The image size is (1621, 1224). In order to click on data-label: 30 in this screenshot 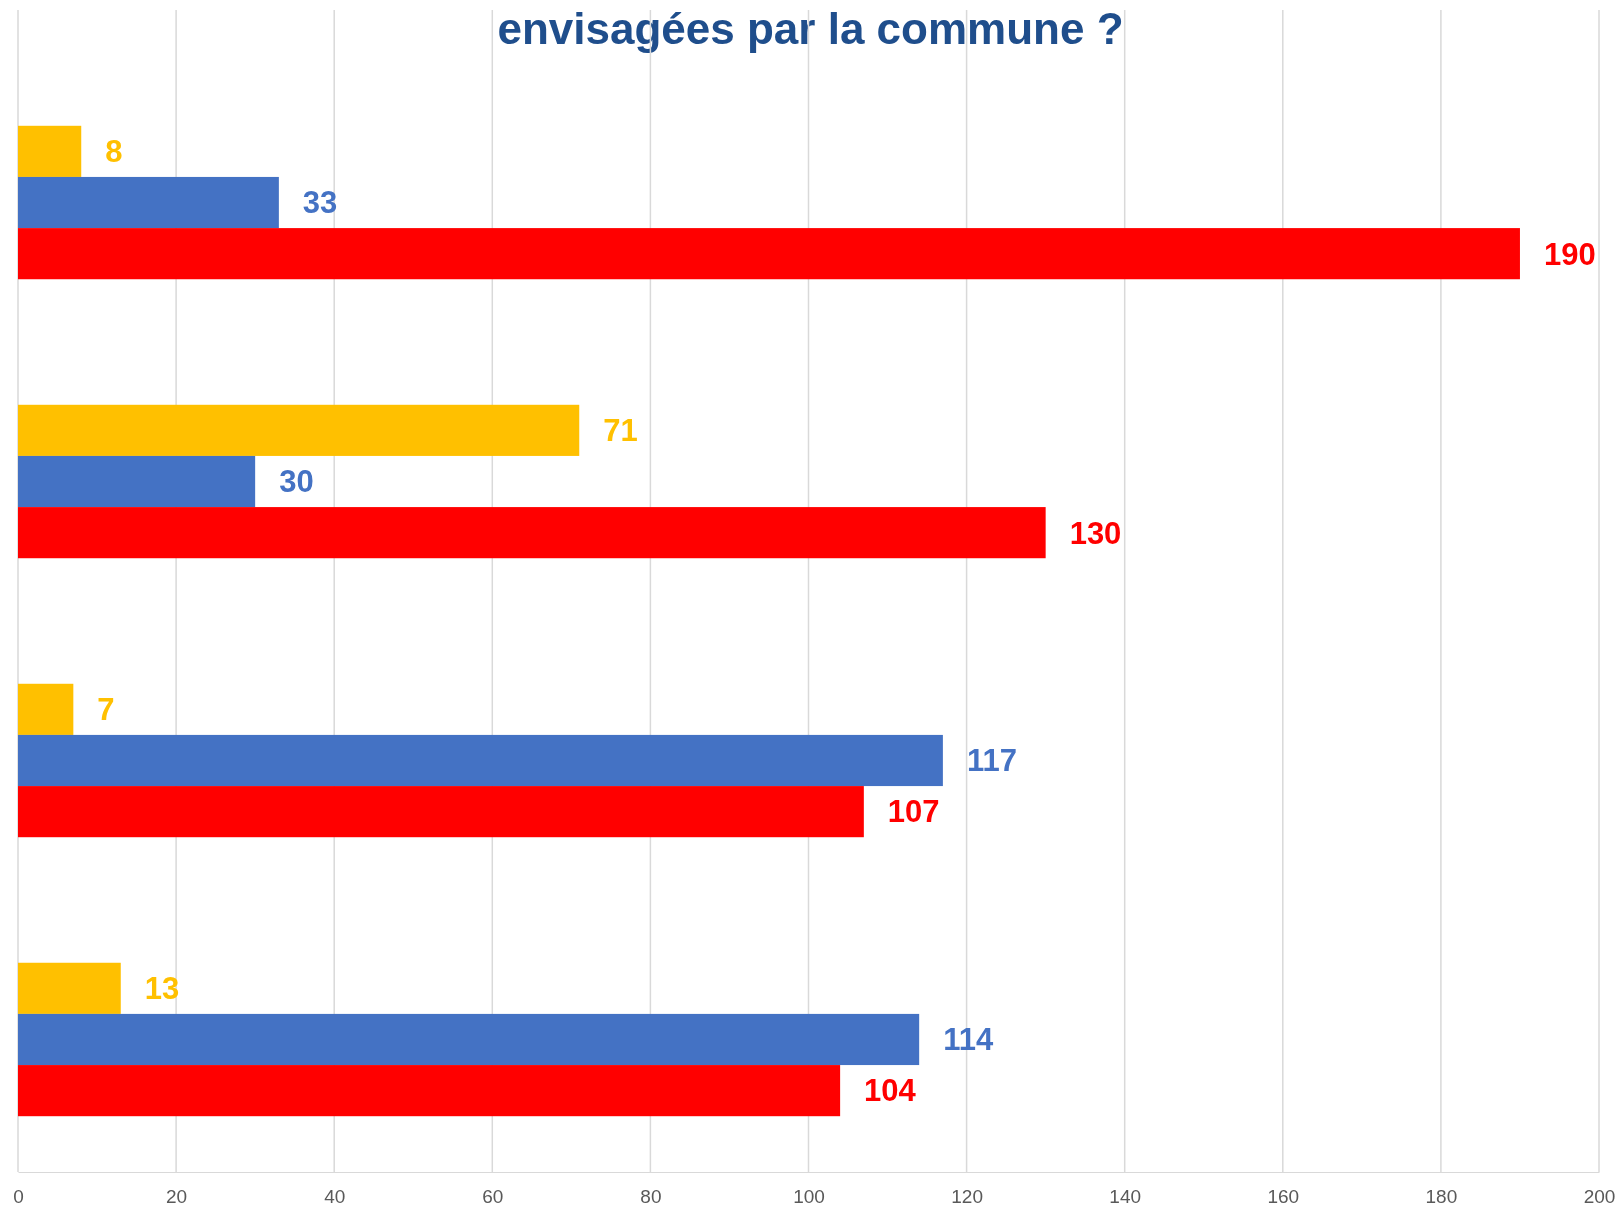, I will do `click(296, 482)`.